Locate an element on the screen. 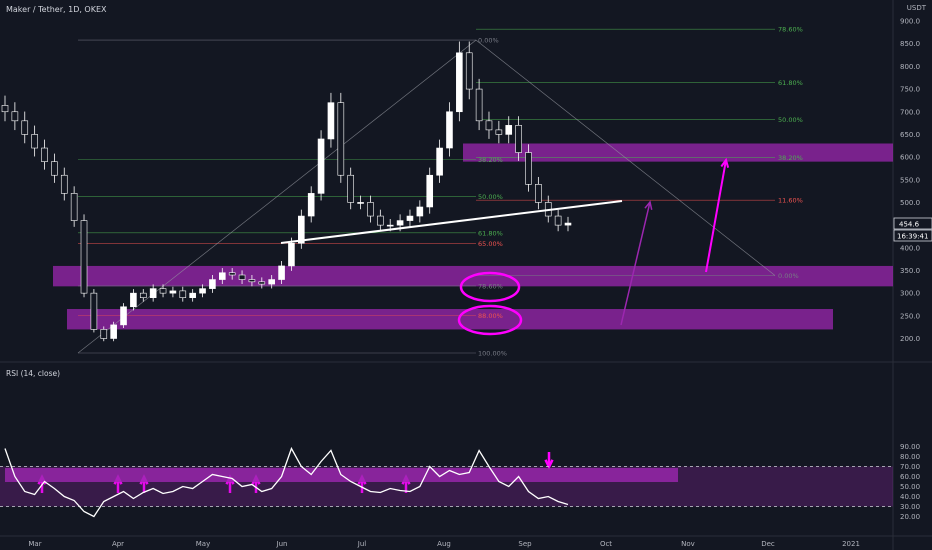 This screenshot has height=550, width=932. countdown-badge: 16:39:41 is located at coordinates (912, 237).